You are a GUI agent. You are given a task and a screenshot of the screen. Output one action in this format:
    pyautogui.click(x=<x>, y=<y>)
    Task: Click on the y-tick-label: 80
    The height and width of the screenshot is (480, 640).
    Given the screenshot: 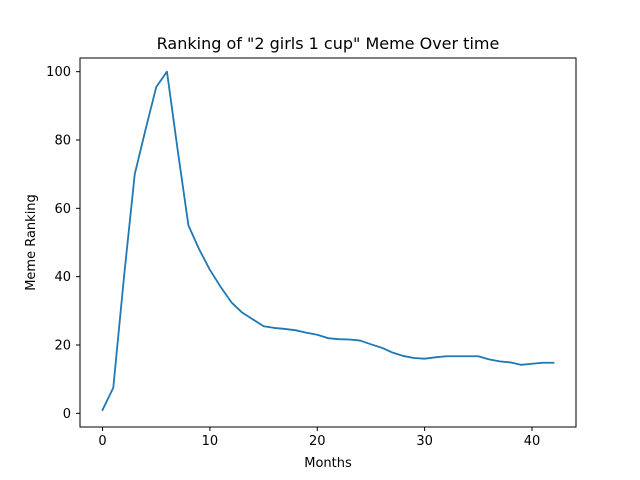 What is the action you would take?
    pyautogui.click(x=62, y=141)
    